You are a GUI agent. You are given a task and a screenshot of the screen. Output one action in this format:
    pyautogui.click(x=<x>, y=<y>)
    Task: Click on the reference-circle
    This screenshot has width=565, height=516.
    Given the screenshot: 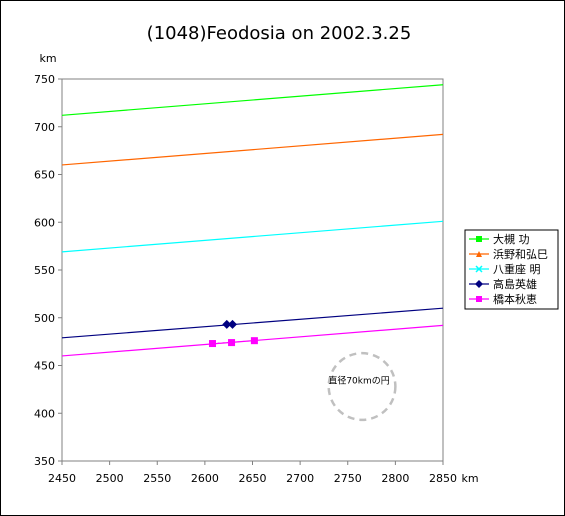 What is the action you would take?
    pyautogui.click(x=362, y=386)
    